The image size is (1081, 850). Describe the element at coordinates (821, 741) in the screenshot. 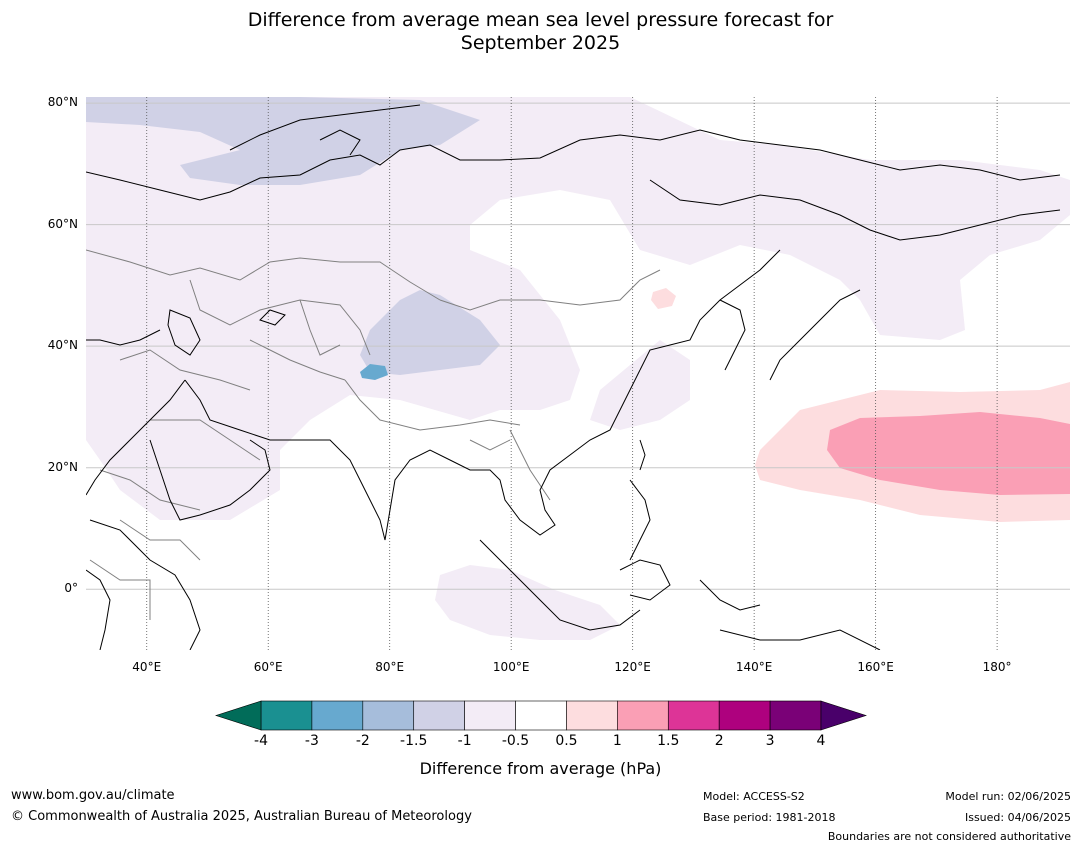

I see `colorbar-tick-label: 4` at that location.